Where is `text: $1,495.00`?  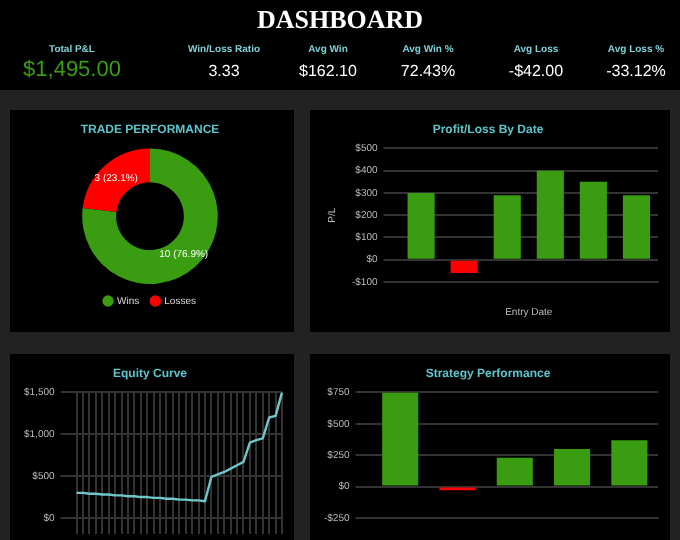
text: $1,495.00 is located at coordinates (72, 70).